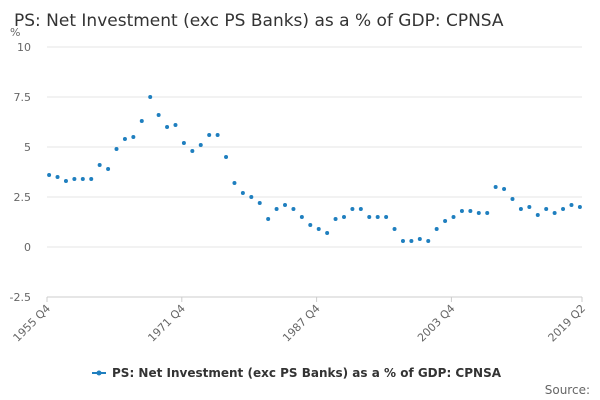 This screenshot has width=600, height=400. Describe the element at coordinates (27, 247) in the screenshot. I see `y-tick-label: 0` at that location.